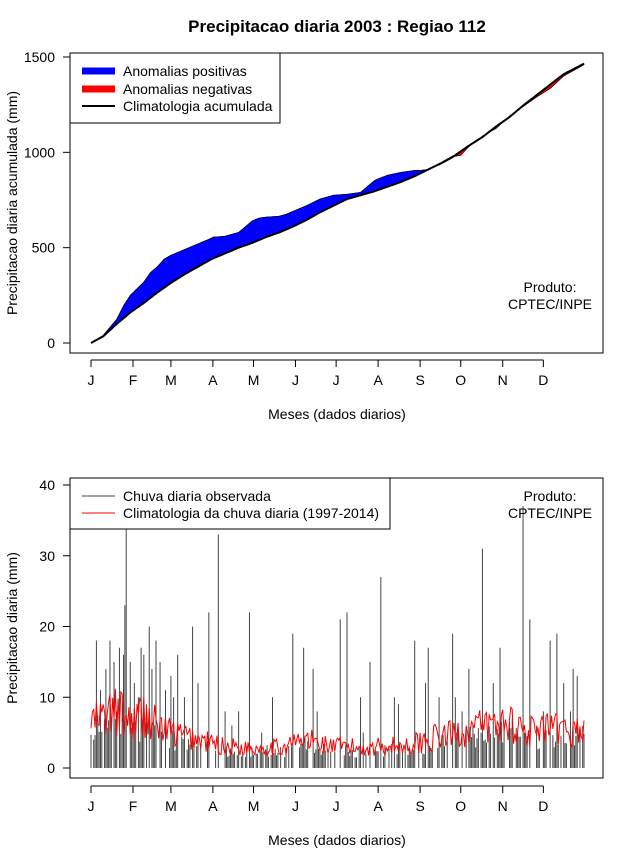 The width and height of the screenshot is (640, 850). Describe the element at coordinates (198, 106) in the screenshot. I see `legend-label-climatology: Climatologia acumulada` at that location.